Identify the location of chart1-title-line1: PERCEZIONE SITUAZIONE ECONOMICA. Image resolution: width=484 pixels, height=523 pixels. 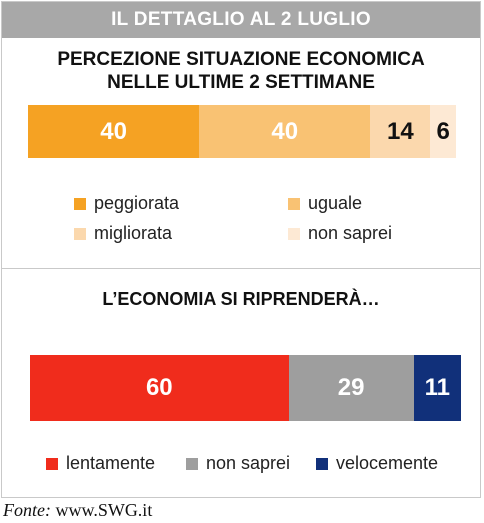
(241, 59).